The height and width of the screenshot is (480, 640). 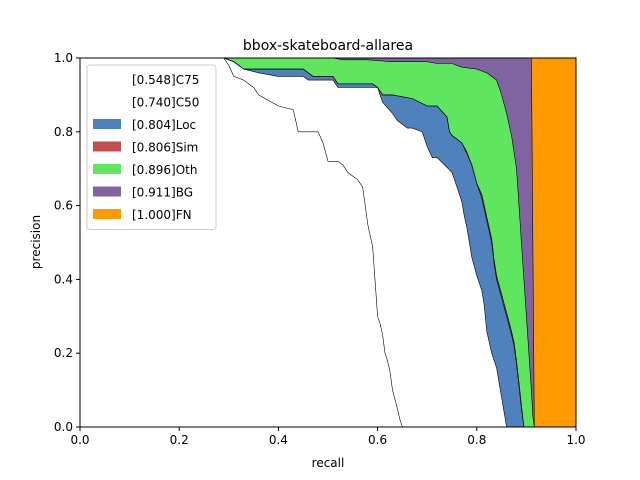 What do you see at coordinates (63, 279) in the screenshot?
I see `y-tick-label: 0.4` at bounding box center [63, 279].